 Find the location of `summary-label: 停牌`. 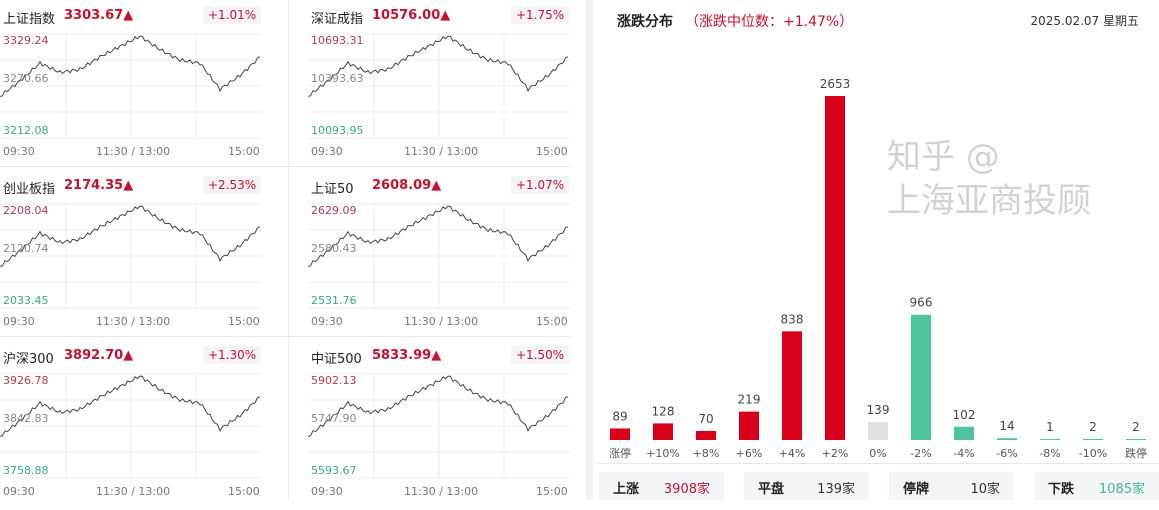

summary-label: 停牌 is located at coordinates (916, 489).